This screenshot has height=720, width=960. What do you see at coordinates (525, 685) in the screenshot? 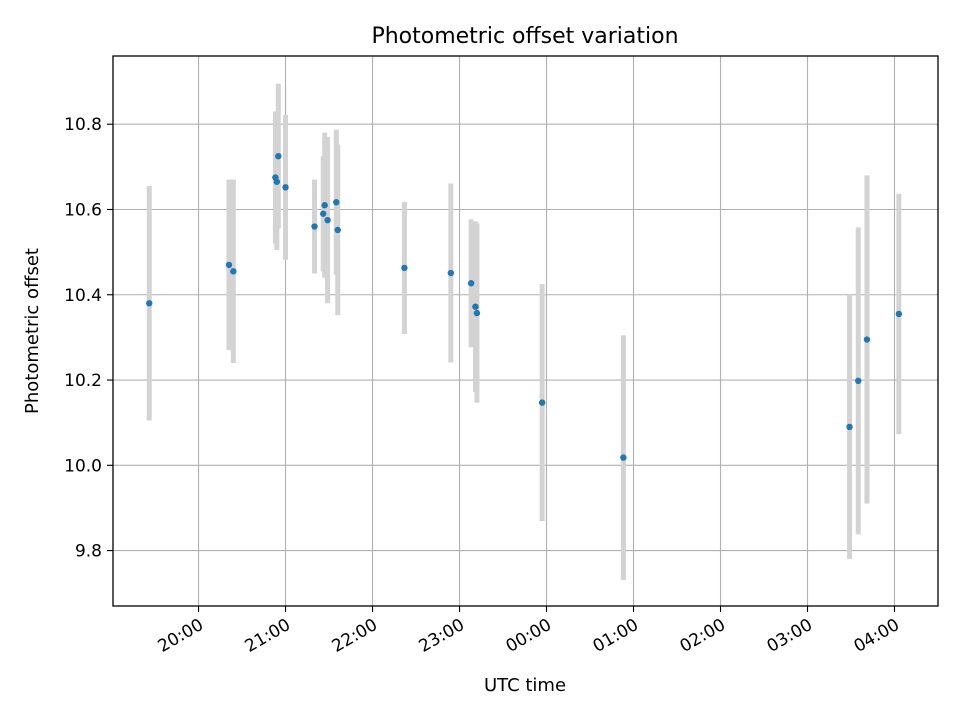
I see `x-axis-label: UTC time` at bounding box center [525, 685].